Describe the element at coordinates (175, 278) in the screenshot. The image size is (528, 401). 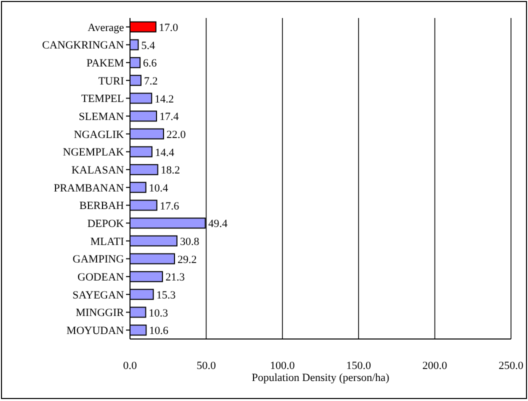
I see `data-label: 21.3` at that location.